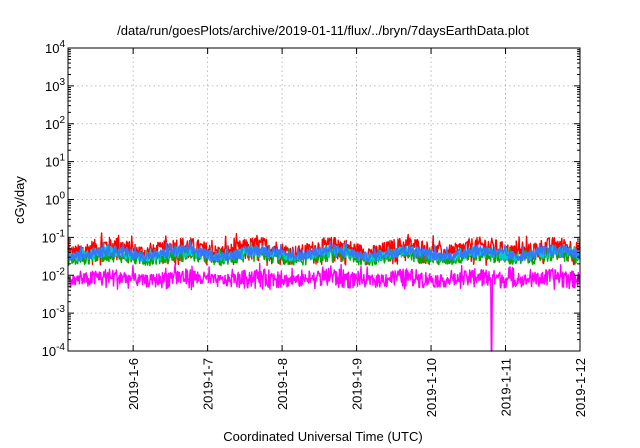 Image resolution: width=640 pixels, height=448 pixels. Describe the element at coordinates (208, 384) in the screenshot. I see `x-tick-label: 2019-1-7` at that location.